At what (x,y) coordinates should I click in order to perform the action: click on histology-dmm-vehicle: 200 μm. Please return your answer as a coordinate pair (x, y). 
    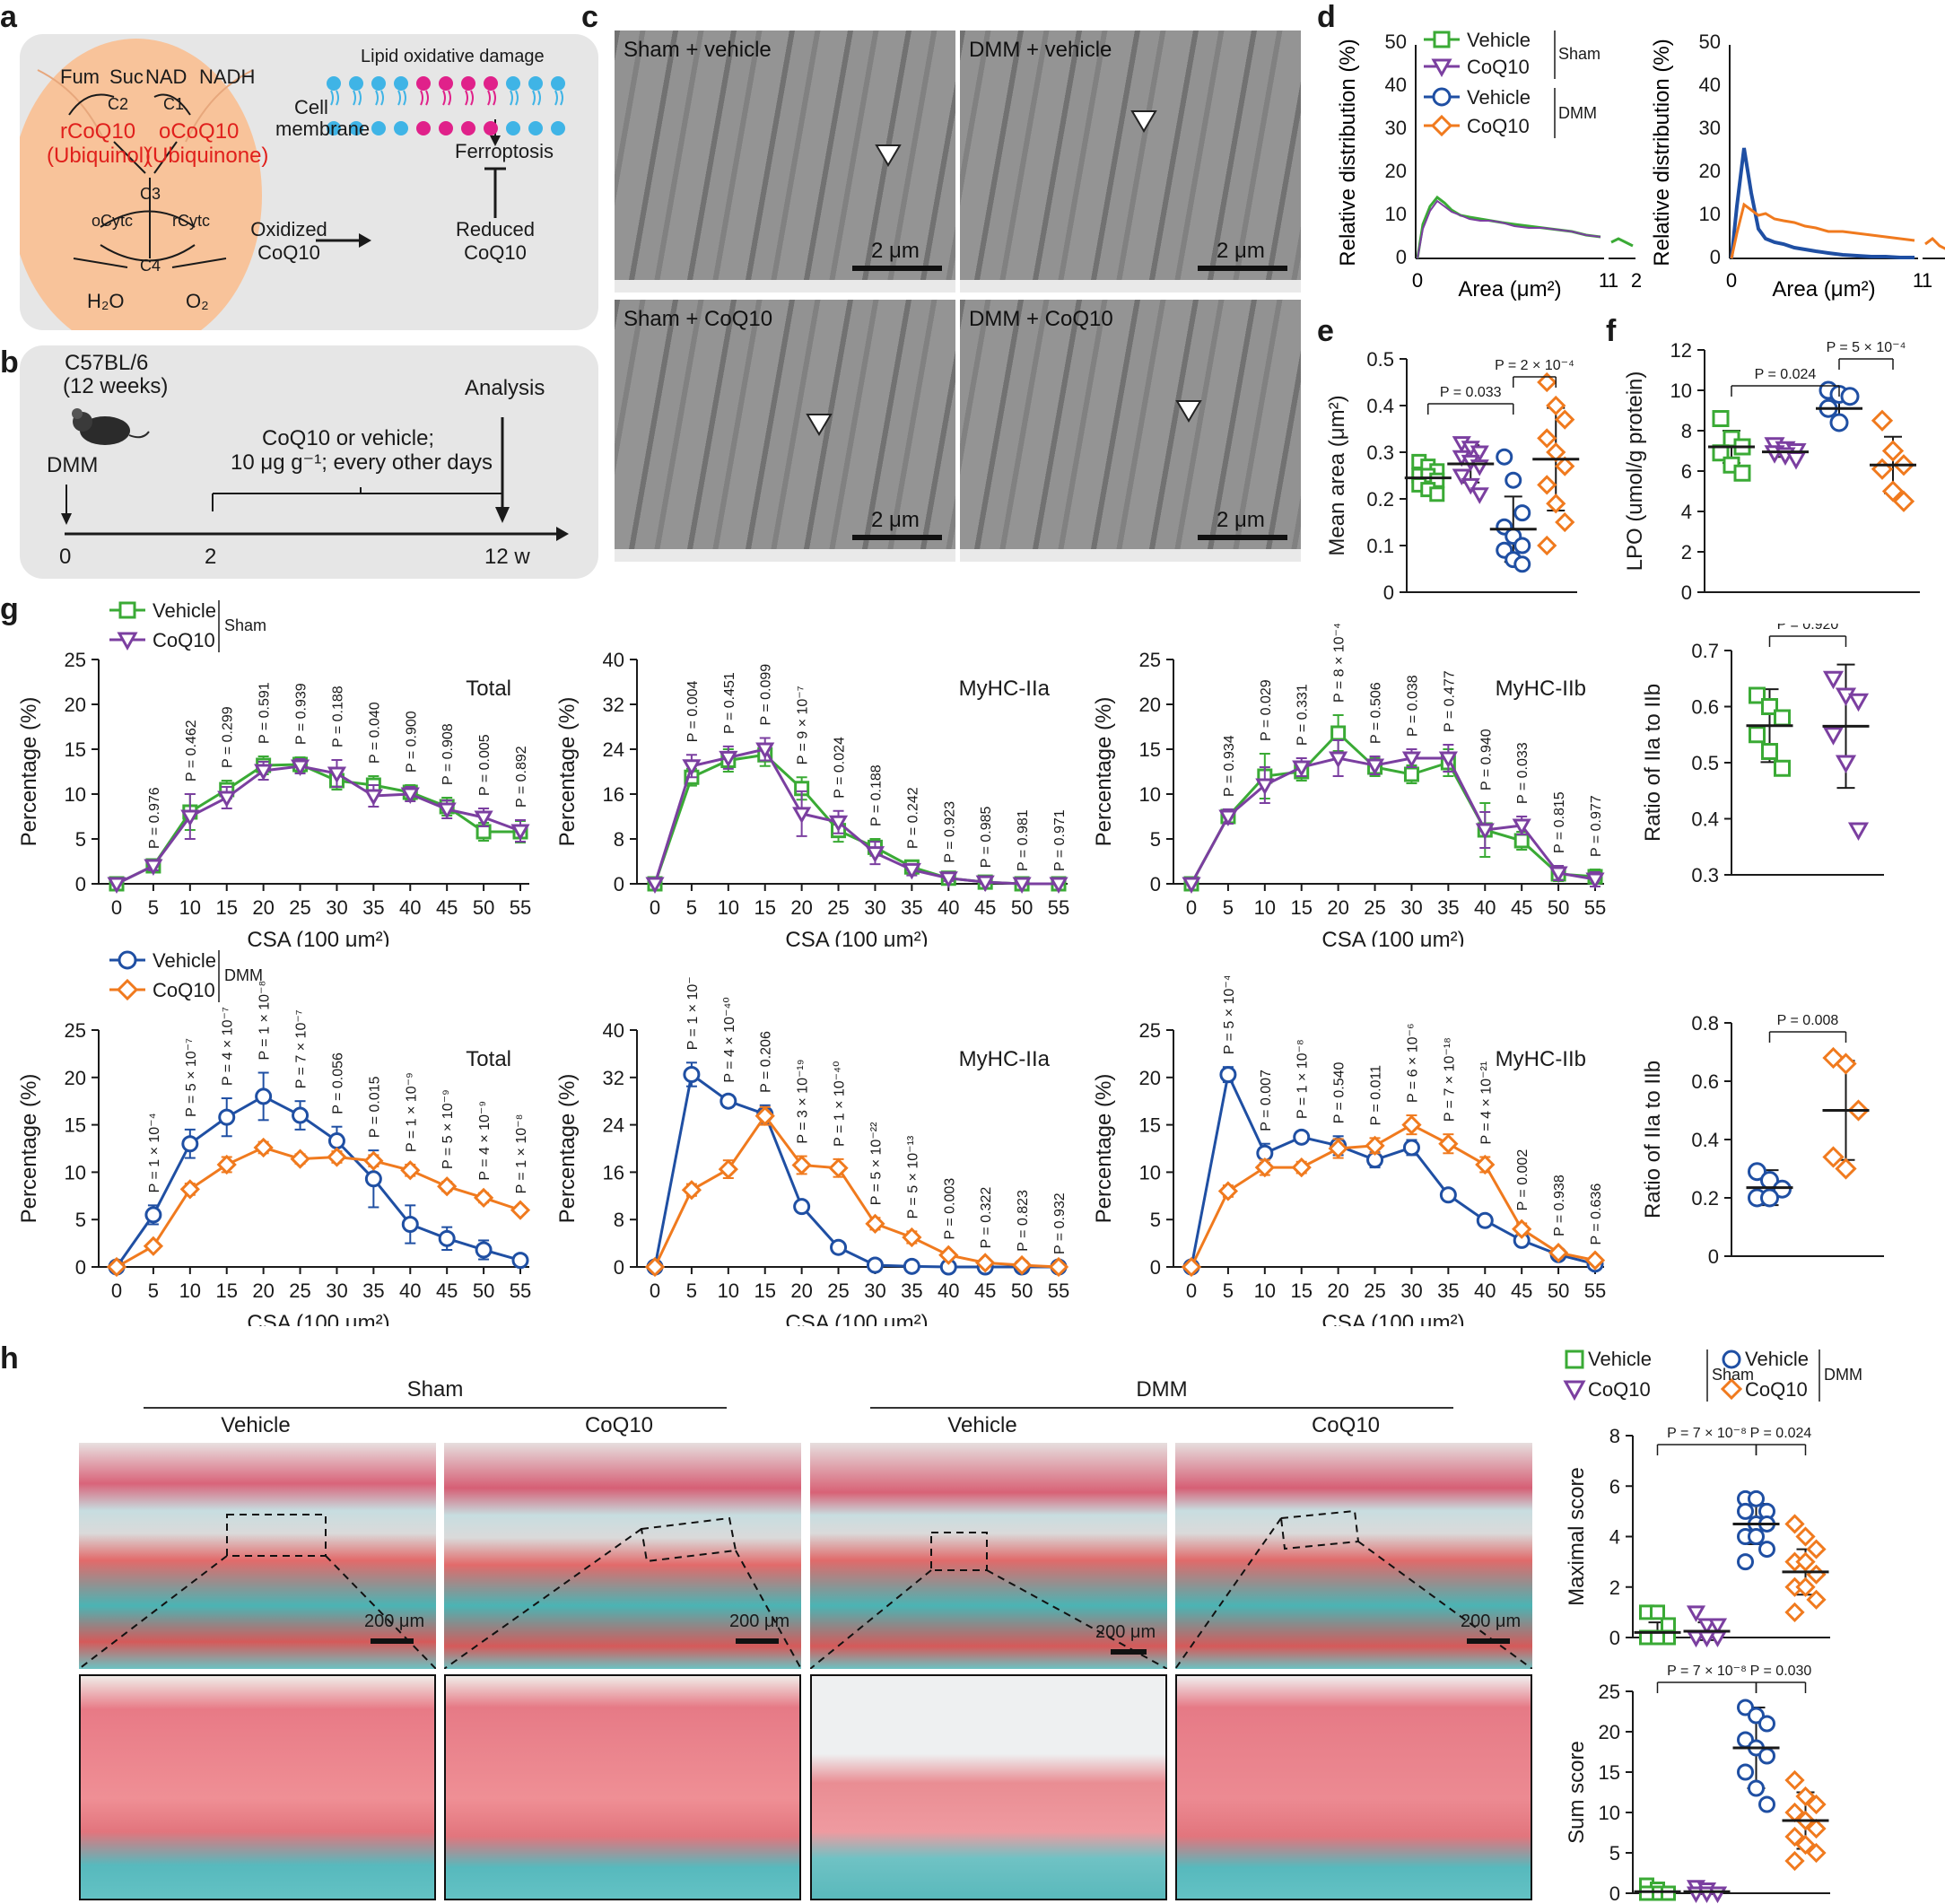
    Looking at the image, I should click on (988, 1556).